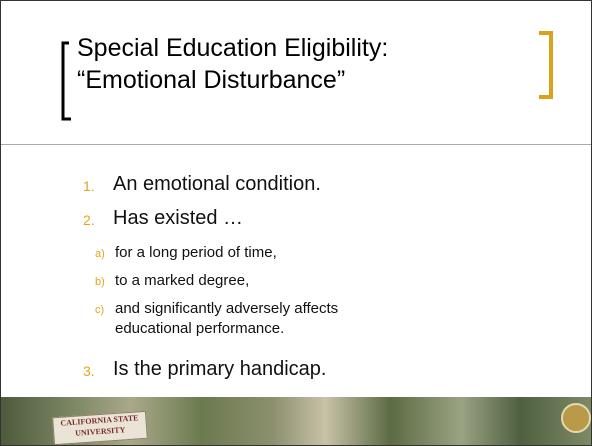  Describe the element at coordinates (100, 310) in the screenshot. I see `sub-marker: c)` at that location.